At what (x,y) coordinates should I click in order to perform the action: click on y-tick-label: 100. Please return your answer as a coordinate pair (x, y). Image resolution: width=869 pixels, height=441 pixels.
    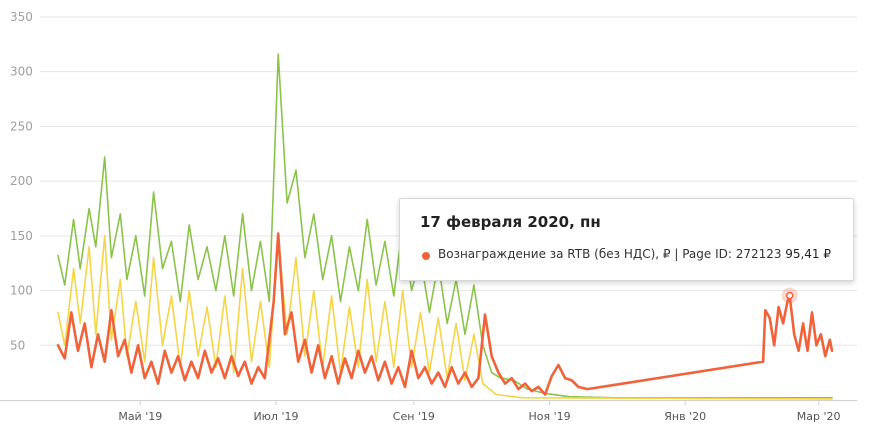
    Looking at the image, I should click on (21, 291).